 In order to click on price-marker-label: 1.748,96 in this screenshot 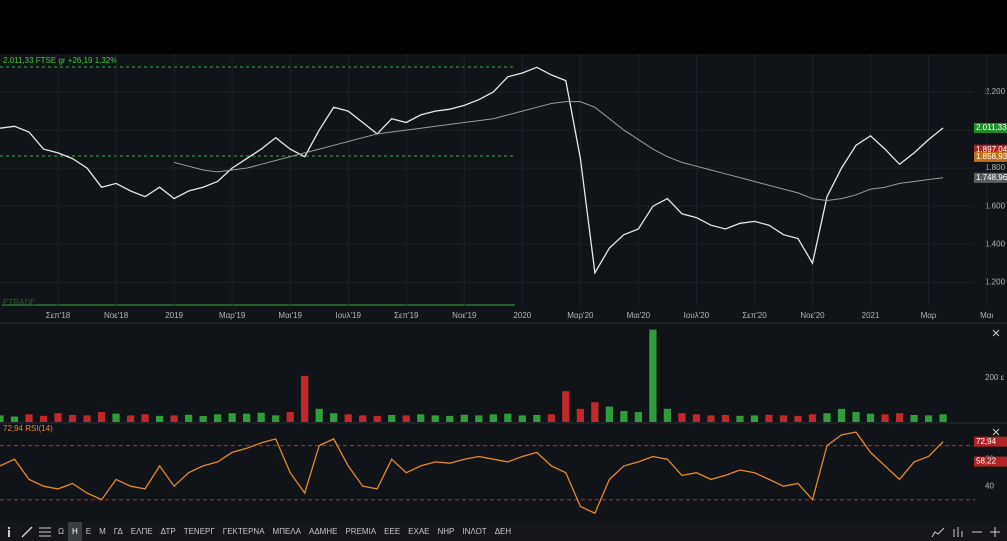, I will do `click(991, 177)`.